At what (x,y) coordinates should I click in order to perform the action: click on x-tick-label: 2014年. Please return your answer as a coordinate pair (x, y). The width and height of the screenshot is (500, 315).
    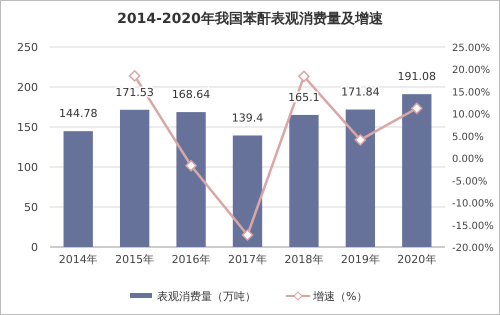
    Looking at the image, I should click on (78, 259).